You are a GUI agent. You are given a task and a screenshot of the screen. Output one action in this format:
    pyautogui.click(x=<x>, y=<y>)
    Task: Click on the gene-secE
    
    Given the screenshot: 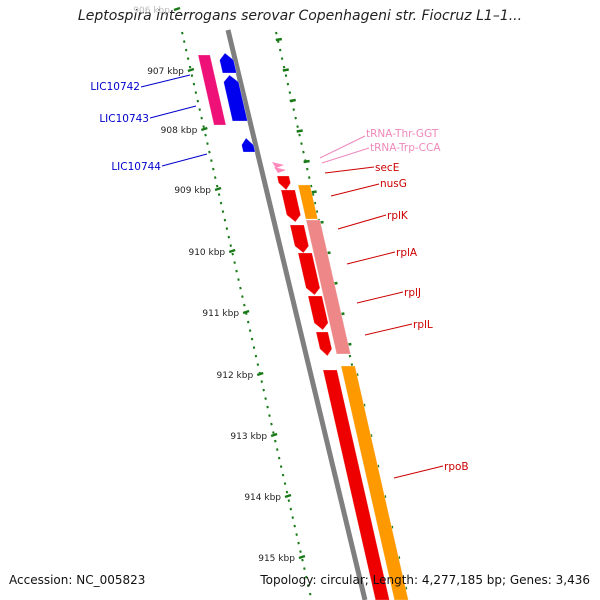 What is the action you would take?
    pyautogui.click(x=283, y=183)
    